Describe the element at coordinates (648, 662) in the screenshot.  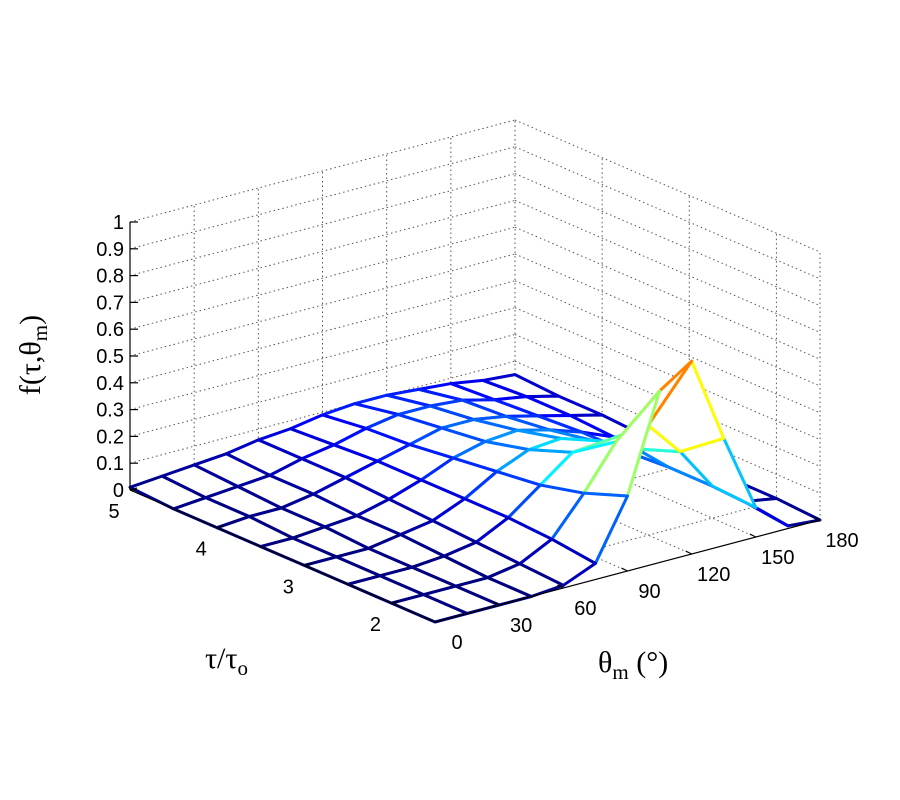
I see `x-label-tail: (°)` at that location.